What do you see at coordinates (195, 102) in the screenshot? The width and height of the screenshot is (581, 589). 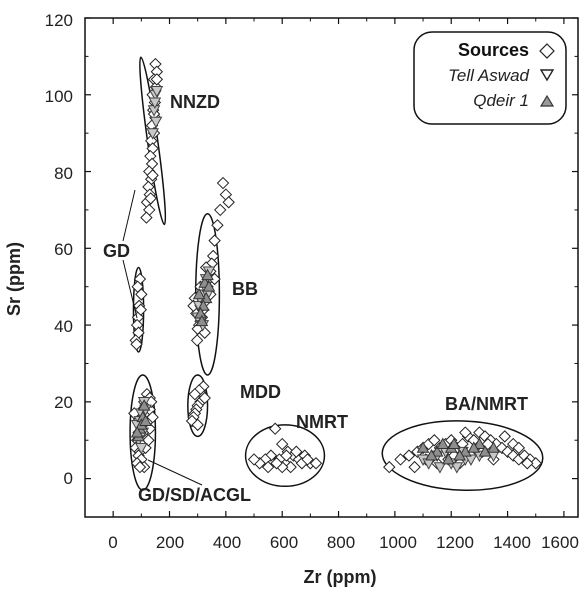 I see `group-label-nnzd: NNZD` at bounding box center [195, 102].